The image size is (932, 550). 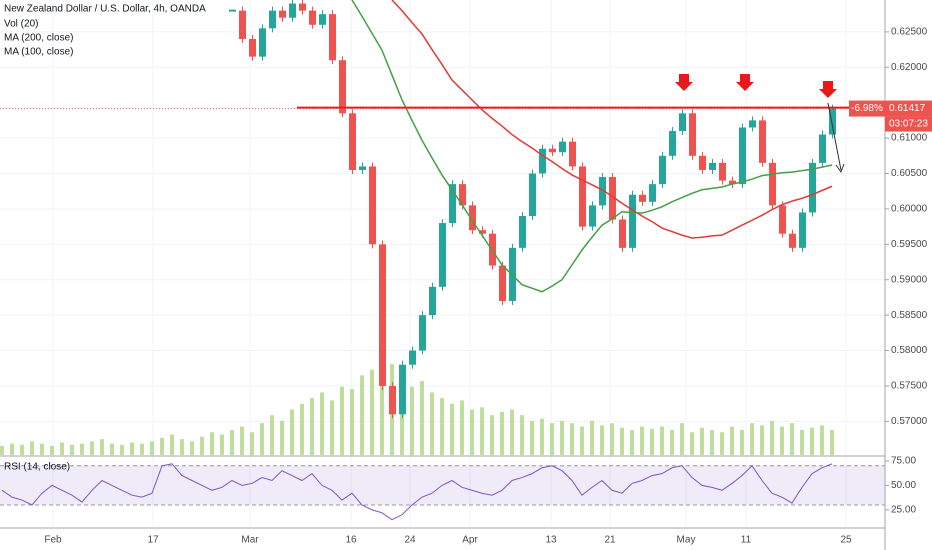 I want to click on y-tick-label: 0.61000, so click(x=909, y=138).